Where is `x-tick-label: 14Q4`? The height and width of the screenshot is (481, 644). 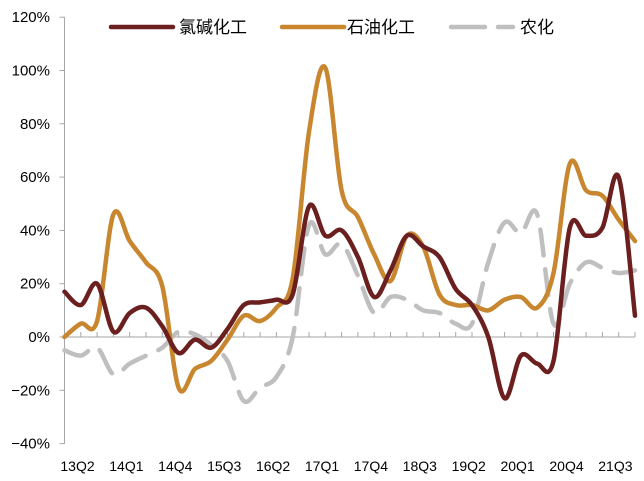 x-tick-label: 14Q4 is located at coordinates (175, 466).